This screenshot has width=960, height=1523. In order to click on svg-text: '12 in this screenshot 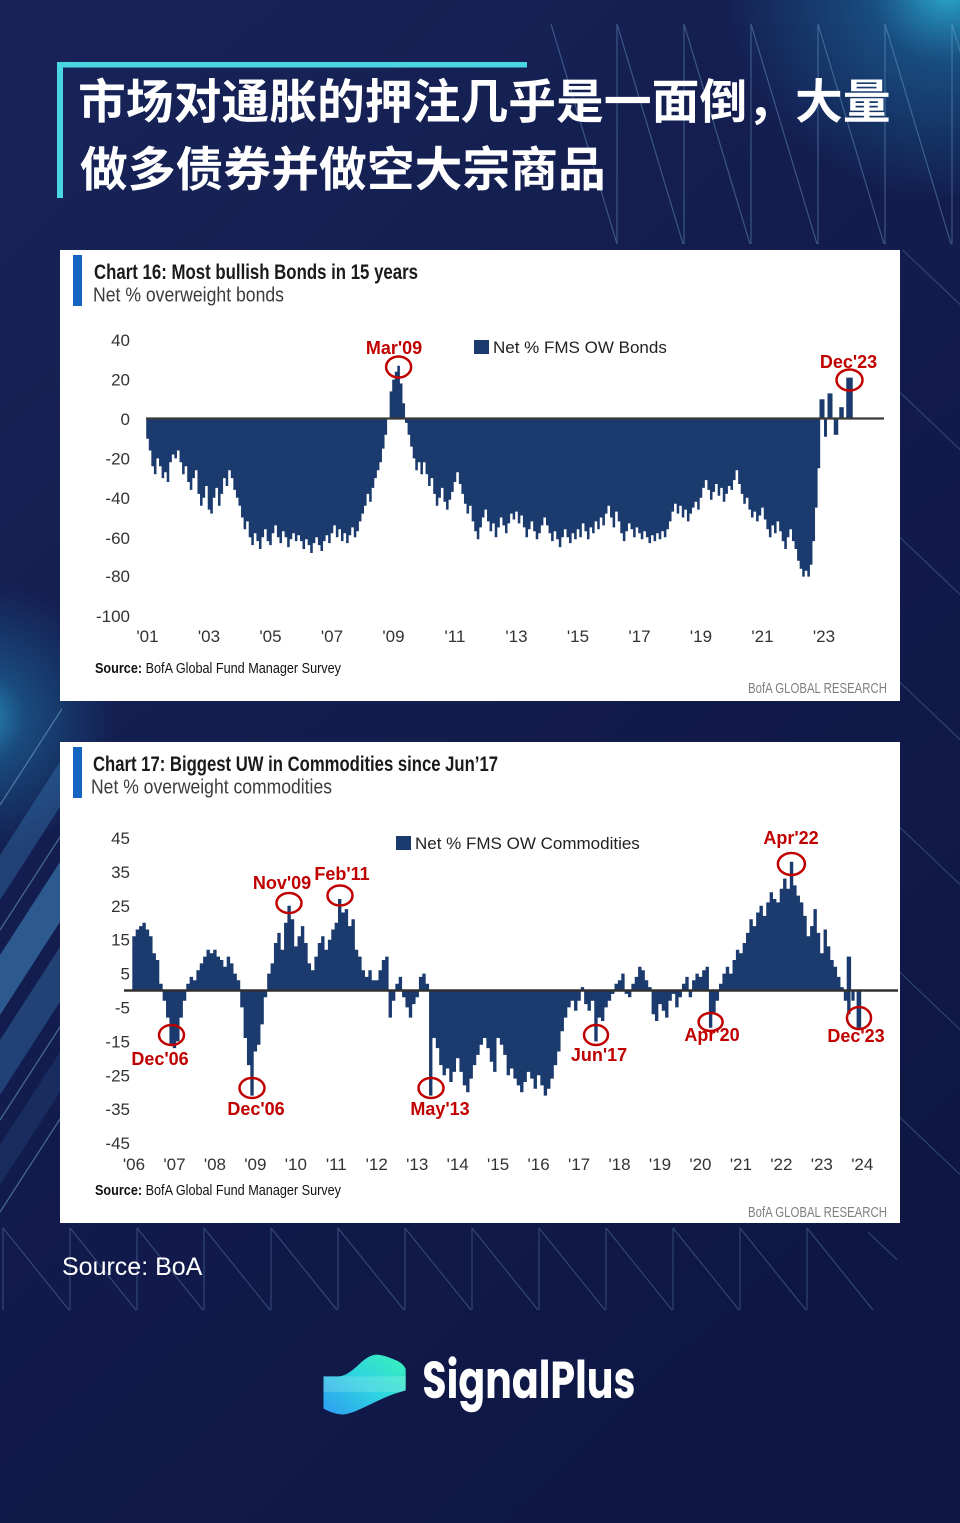, I will do `click(377, 1164)`.